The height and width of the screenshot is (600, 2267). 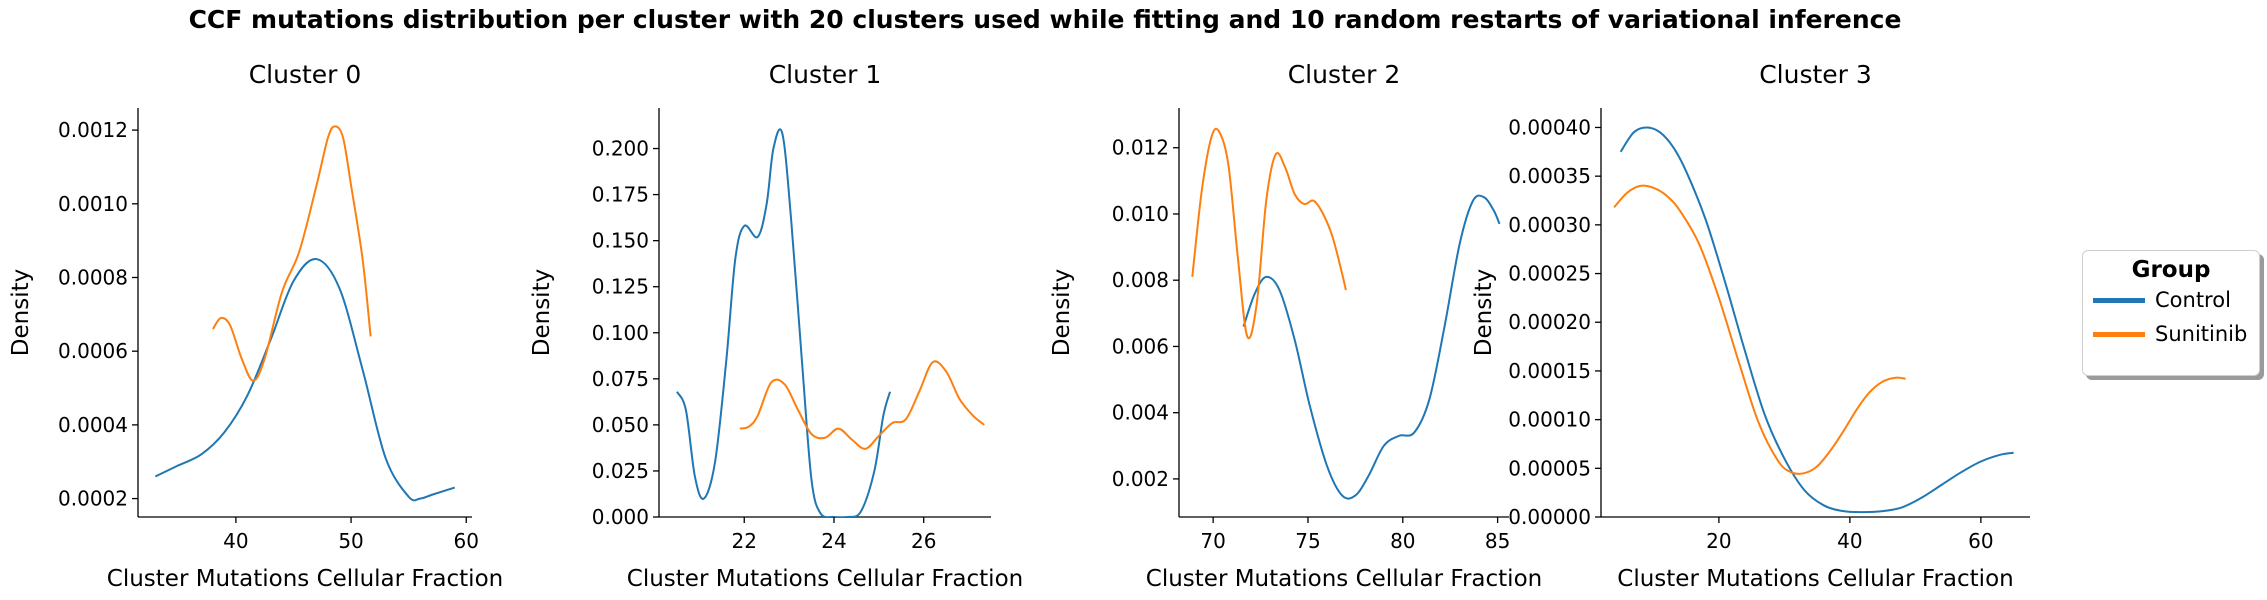 What do you see at coordinates (620, 333) in the screenshot?
I see `y-tick-label: 0.100` at bounding box center [620, 333].